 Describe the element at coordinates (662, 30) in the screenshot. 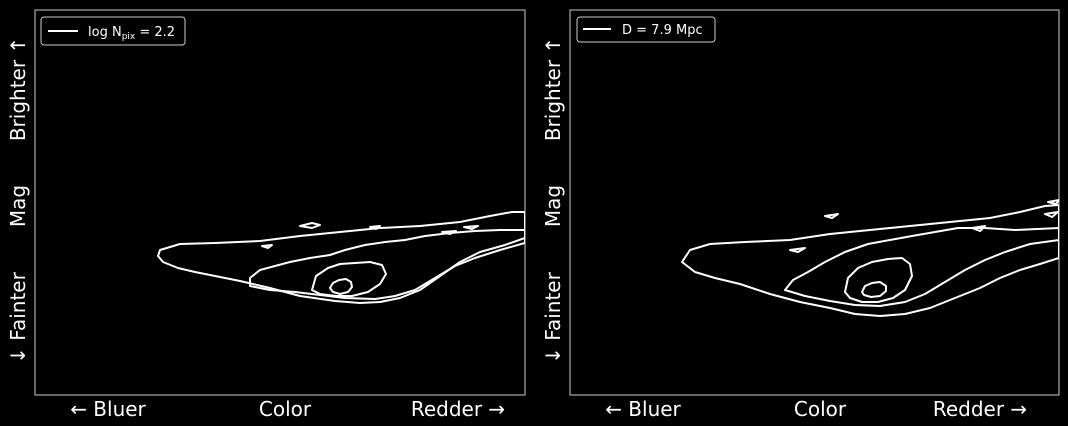

I see `legend-label: D = 7.9 Mpc` at that location.